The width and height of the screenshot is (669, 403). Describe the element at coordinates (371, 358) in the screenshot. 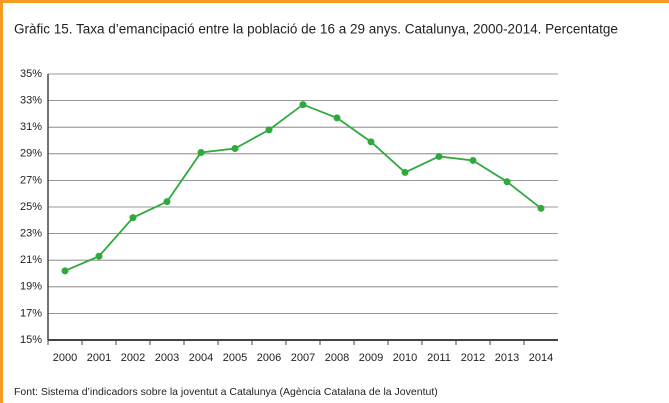

I see `x-tick-label: 2009` at that location.